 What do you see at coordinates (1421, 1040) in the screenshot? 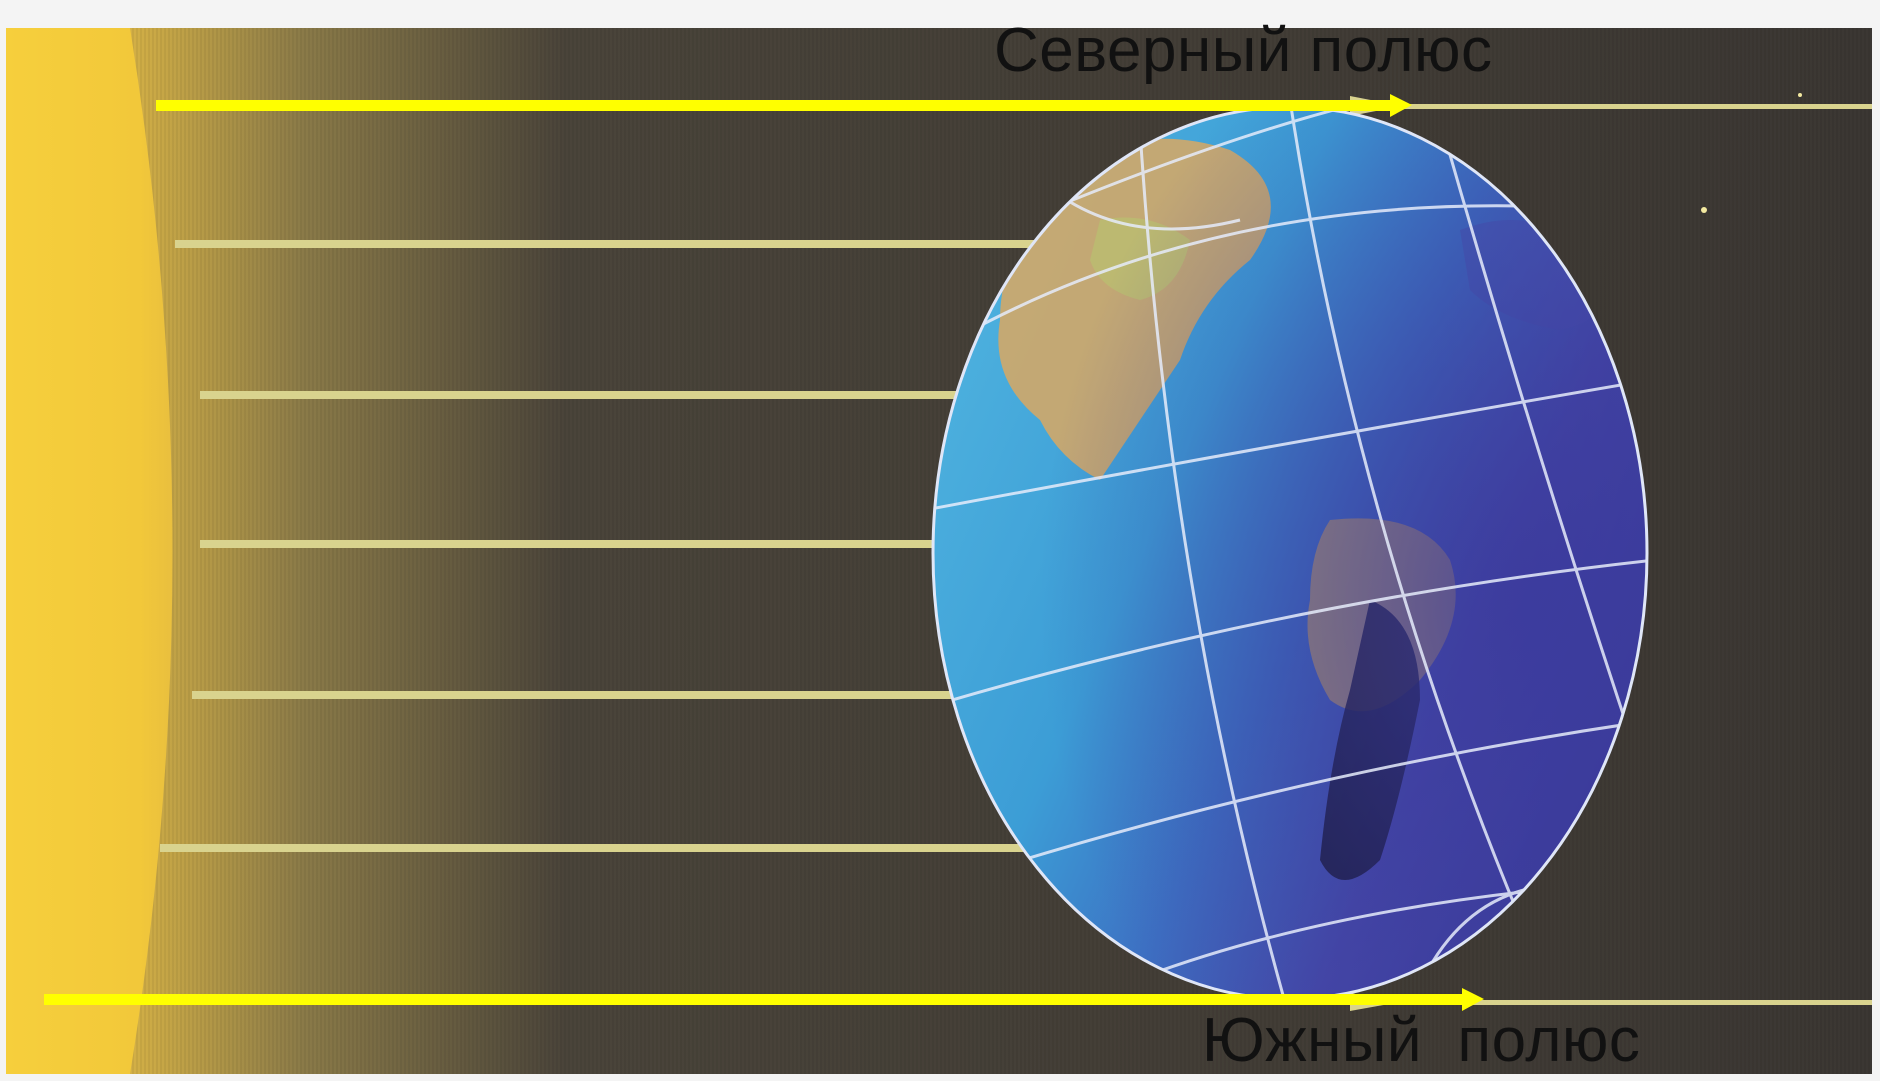
I see `south-pole-label: Южный полюс` at bounding box center [1421, 1040].